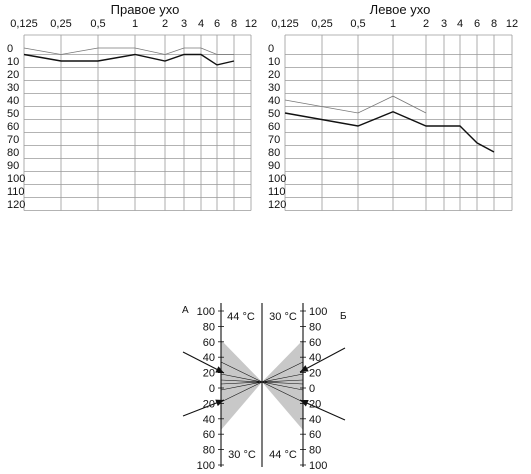 This screenshot has width=531, height=474. I want to click on chart-title: Правое ухо, so click(145, 9).